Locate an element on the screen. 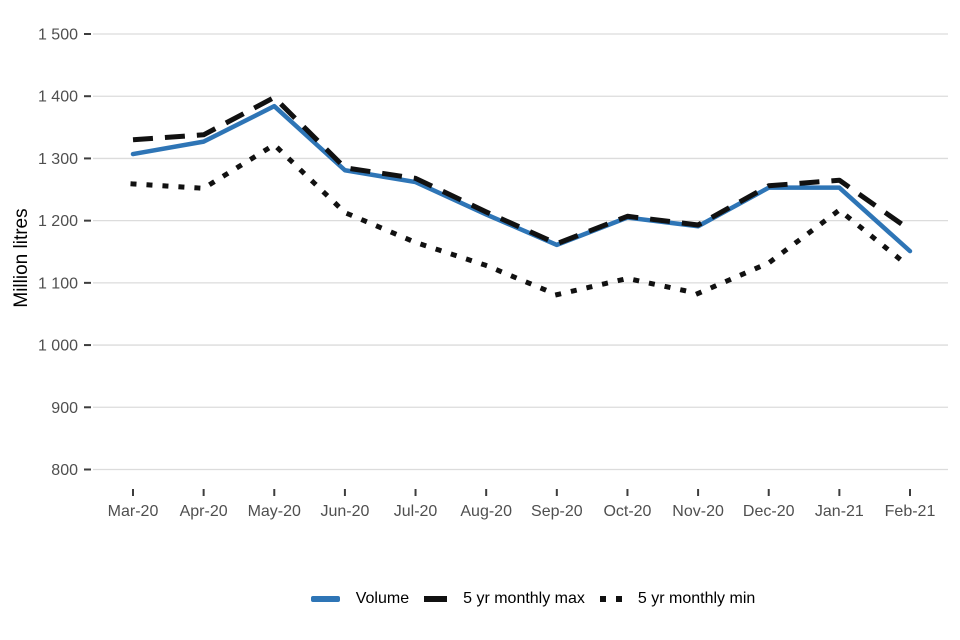 This screenshot has height=640, width=960. x-tick-label: Nov-20 is located at coordinates (698, 511).